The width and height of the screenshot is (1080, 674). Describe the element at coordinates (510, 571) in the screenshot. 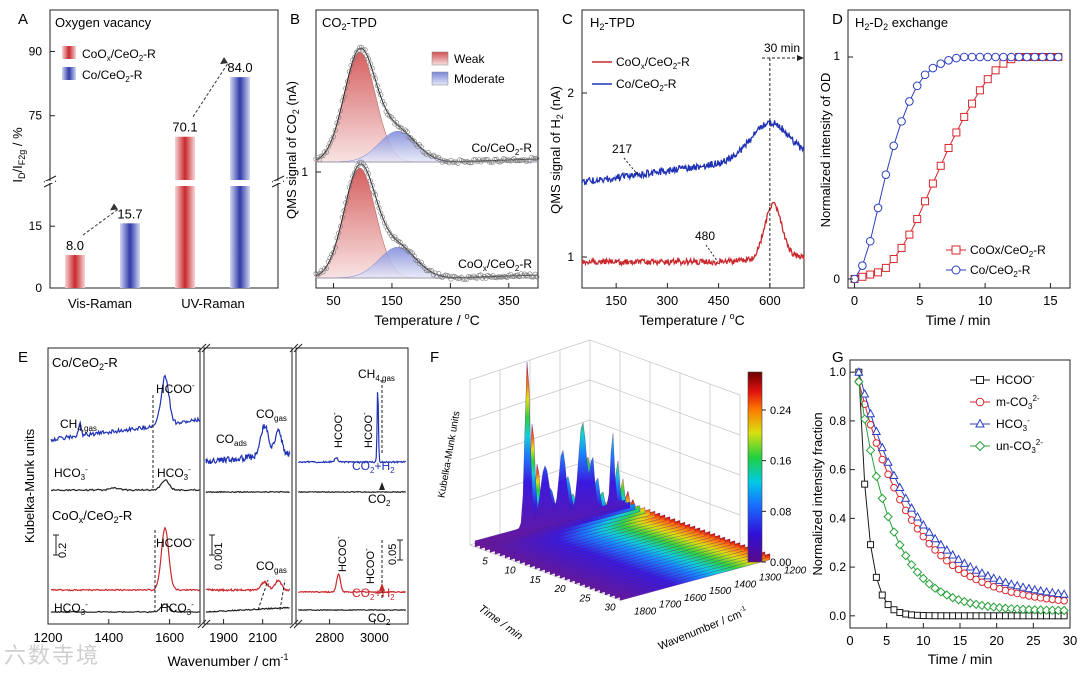

I see `panel-f-time-tick-label: 10` at that location.